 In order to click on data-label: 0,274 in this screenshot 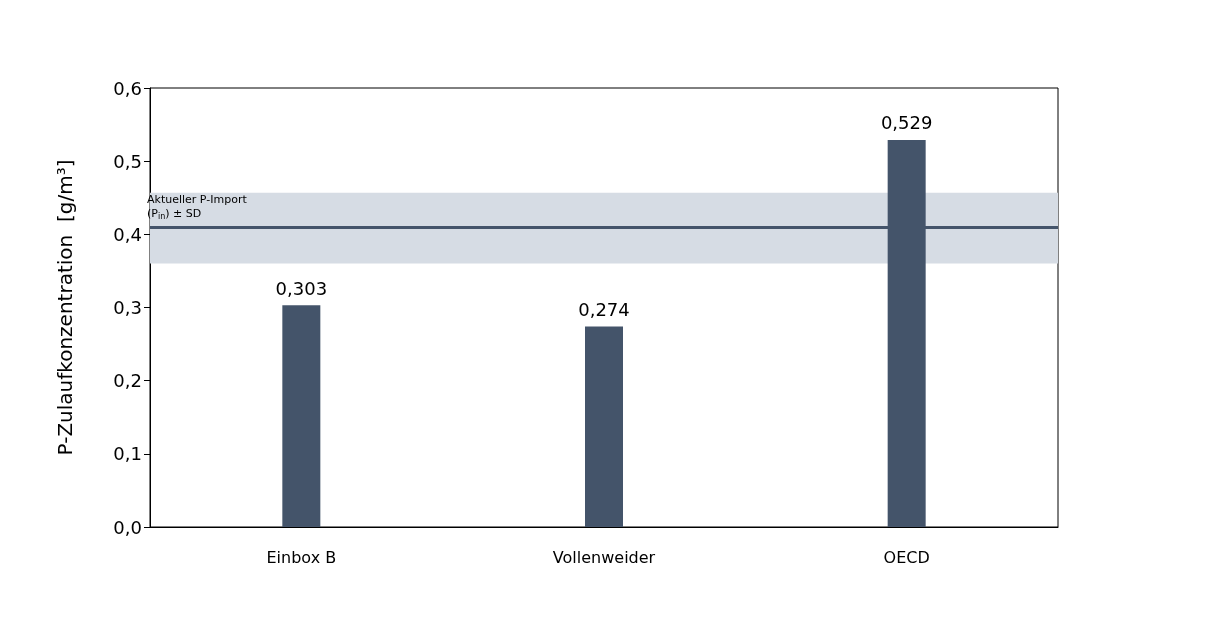, I will do `click(604, 310)`.